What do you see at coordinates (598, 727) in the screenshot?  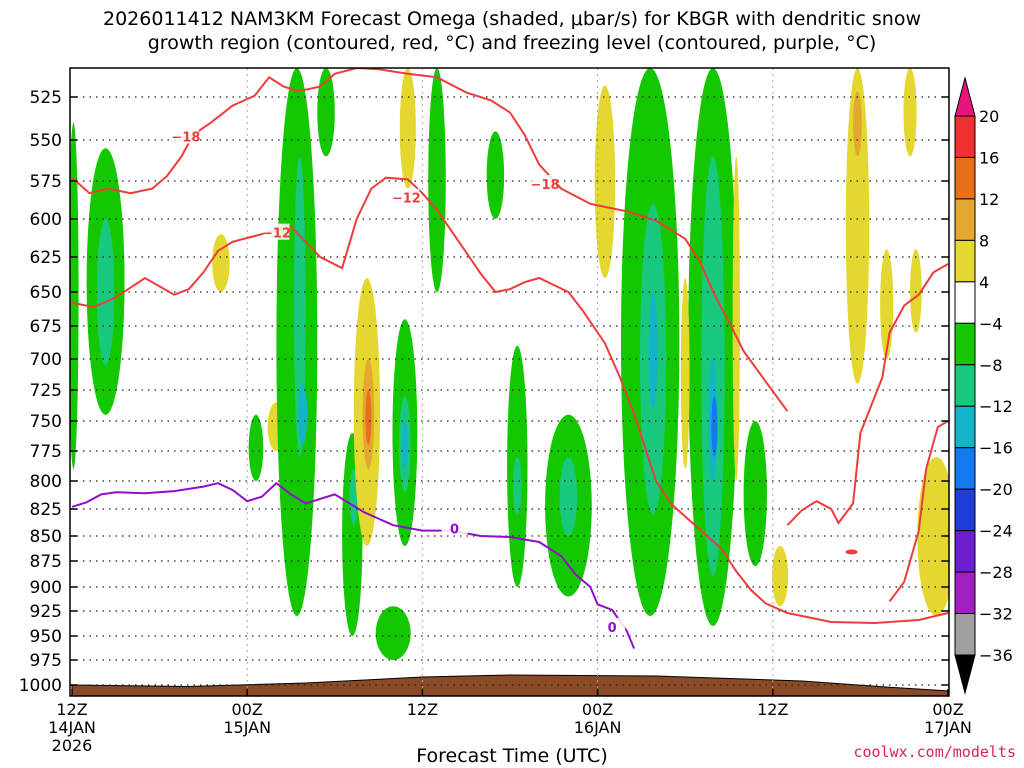 I see `x-tick-label-36-2: 16JAN` at bounding box center [598, 727].